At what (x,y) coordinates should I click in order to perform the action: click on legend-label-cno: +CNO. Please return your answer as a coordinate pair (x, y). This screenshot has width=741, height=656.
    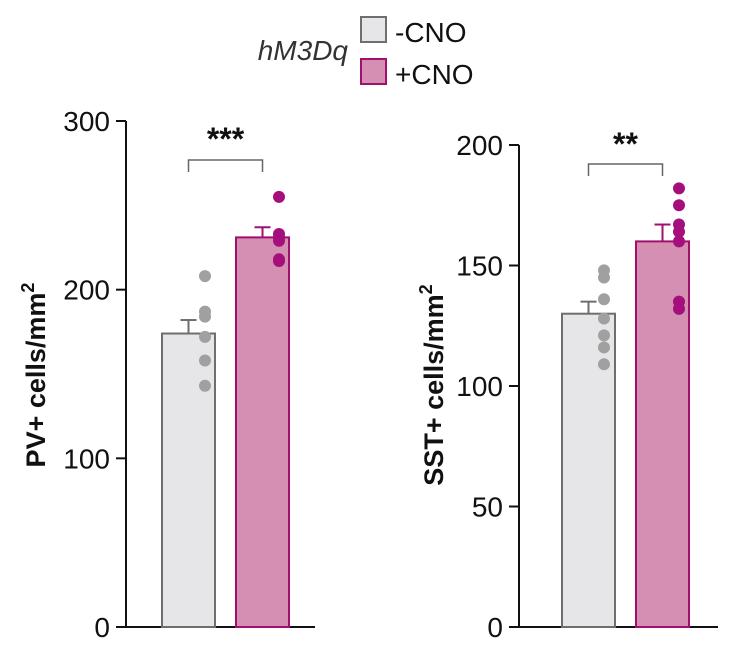
    Looking at the image, I should click on (434, 74).